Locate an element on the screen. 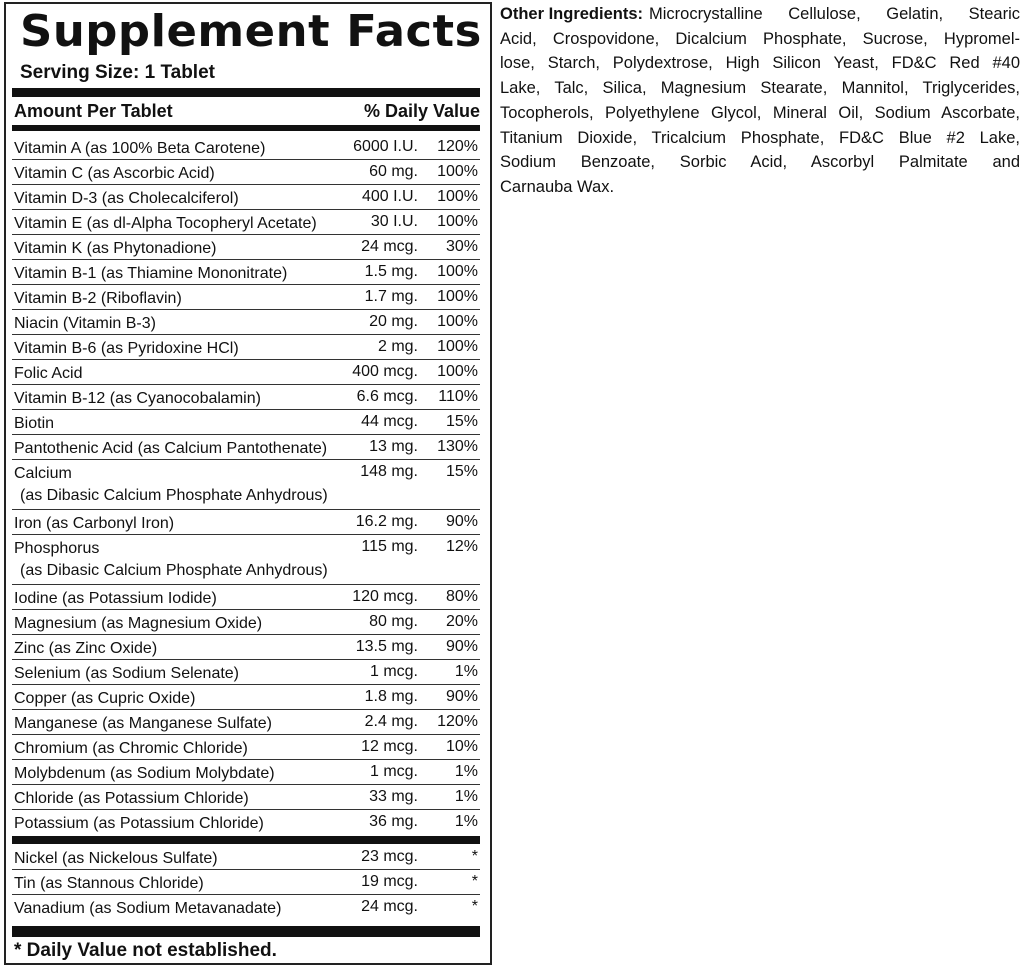 This screenshot has height=971, width=1024. nutrient-name-text: Biotin is located at coordinates (34, 423).